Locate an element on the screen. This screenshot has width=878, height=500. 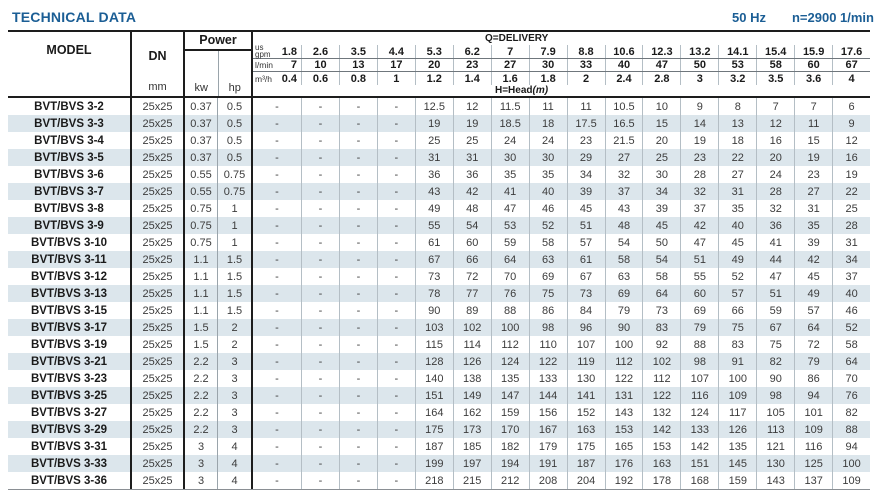
q-delivery-label: Q=DELIVERY is located at coordinates (517, 38).